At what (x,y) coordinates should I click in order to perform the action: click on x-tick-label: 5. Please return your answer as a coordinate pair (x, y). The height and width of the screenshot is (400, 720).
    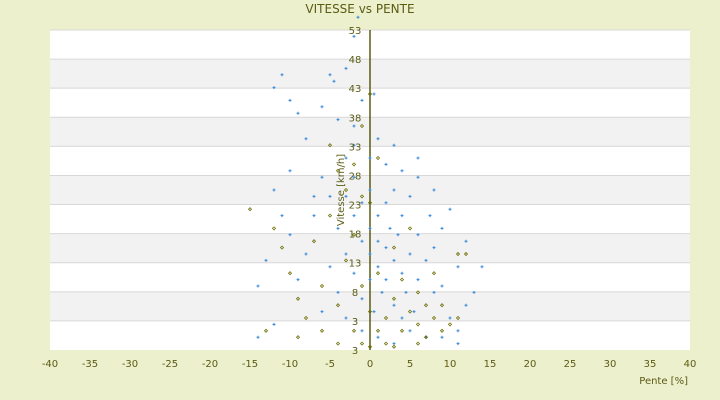
    Looking at the image, I should click on (410, 364).